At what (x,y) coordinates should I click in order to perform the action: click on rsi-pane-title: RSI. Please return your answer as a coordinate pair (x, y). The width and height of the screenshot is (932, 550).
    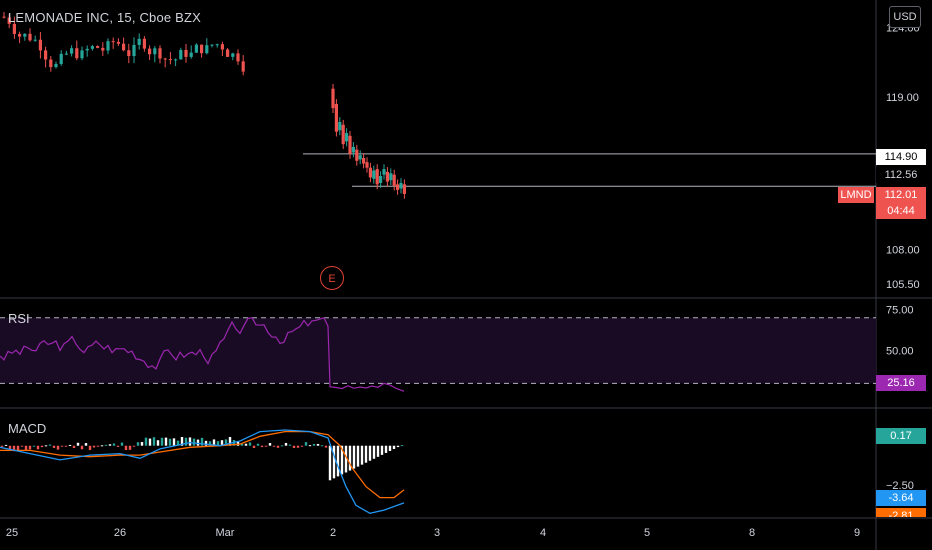
    Looking at the image, I should click on (19, 318).